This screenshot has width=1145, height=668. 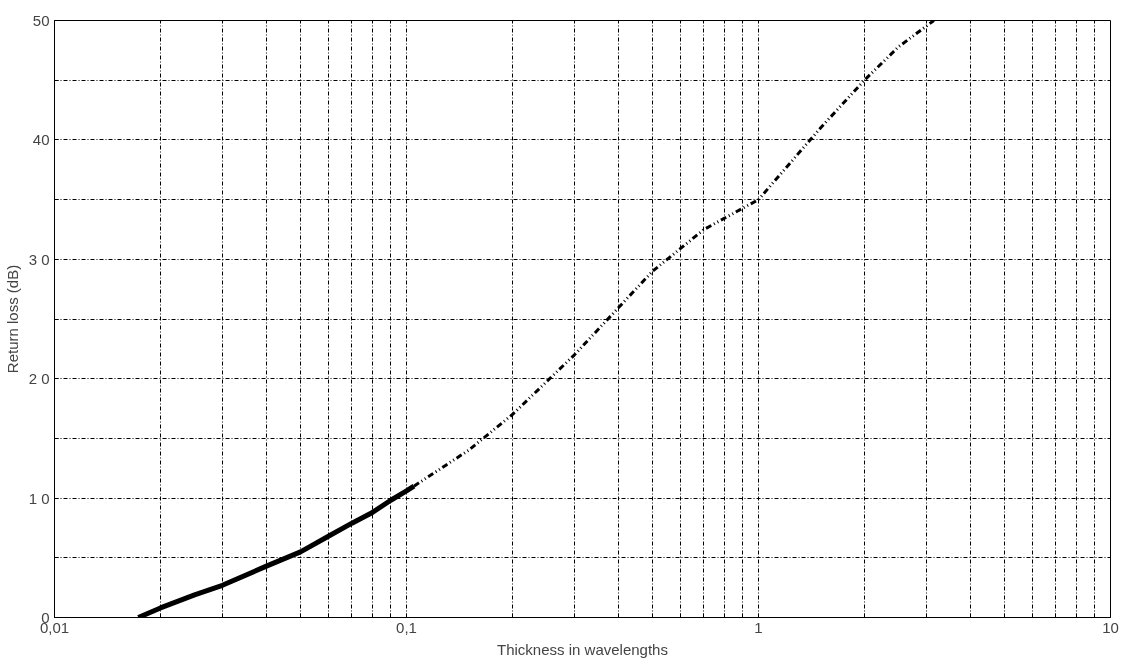 What do you see at coordinates (1110, 627) in the screenshot?
I see `x-tick-label: 10` at bounding box center [1110, 627].